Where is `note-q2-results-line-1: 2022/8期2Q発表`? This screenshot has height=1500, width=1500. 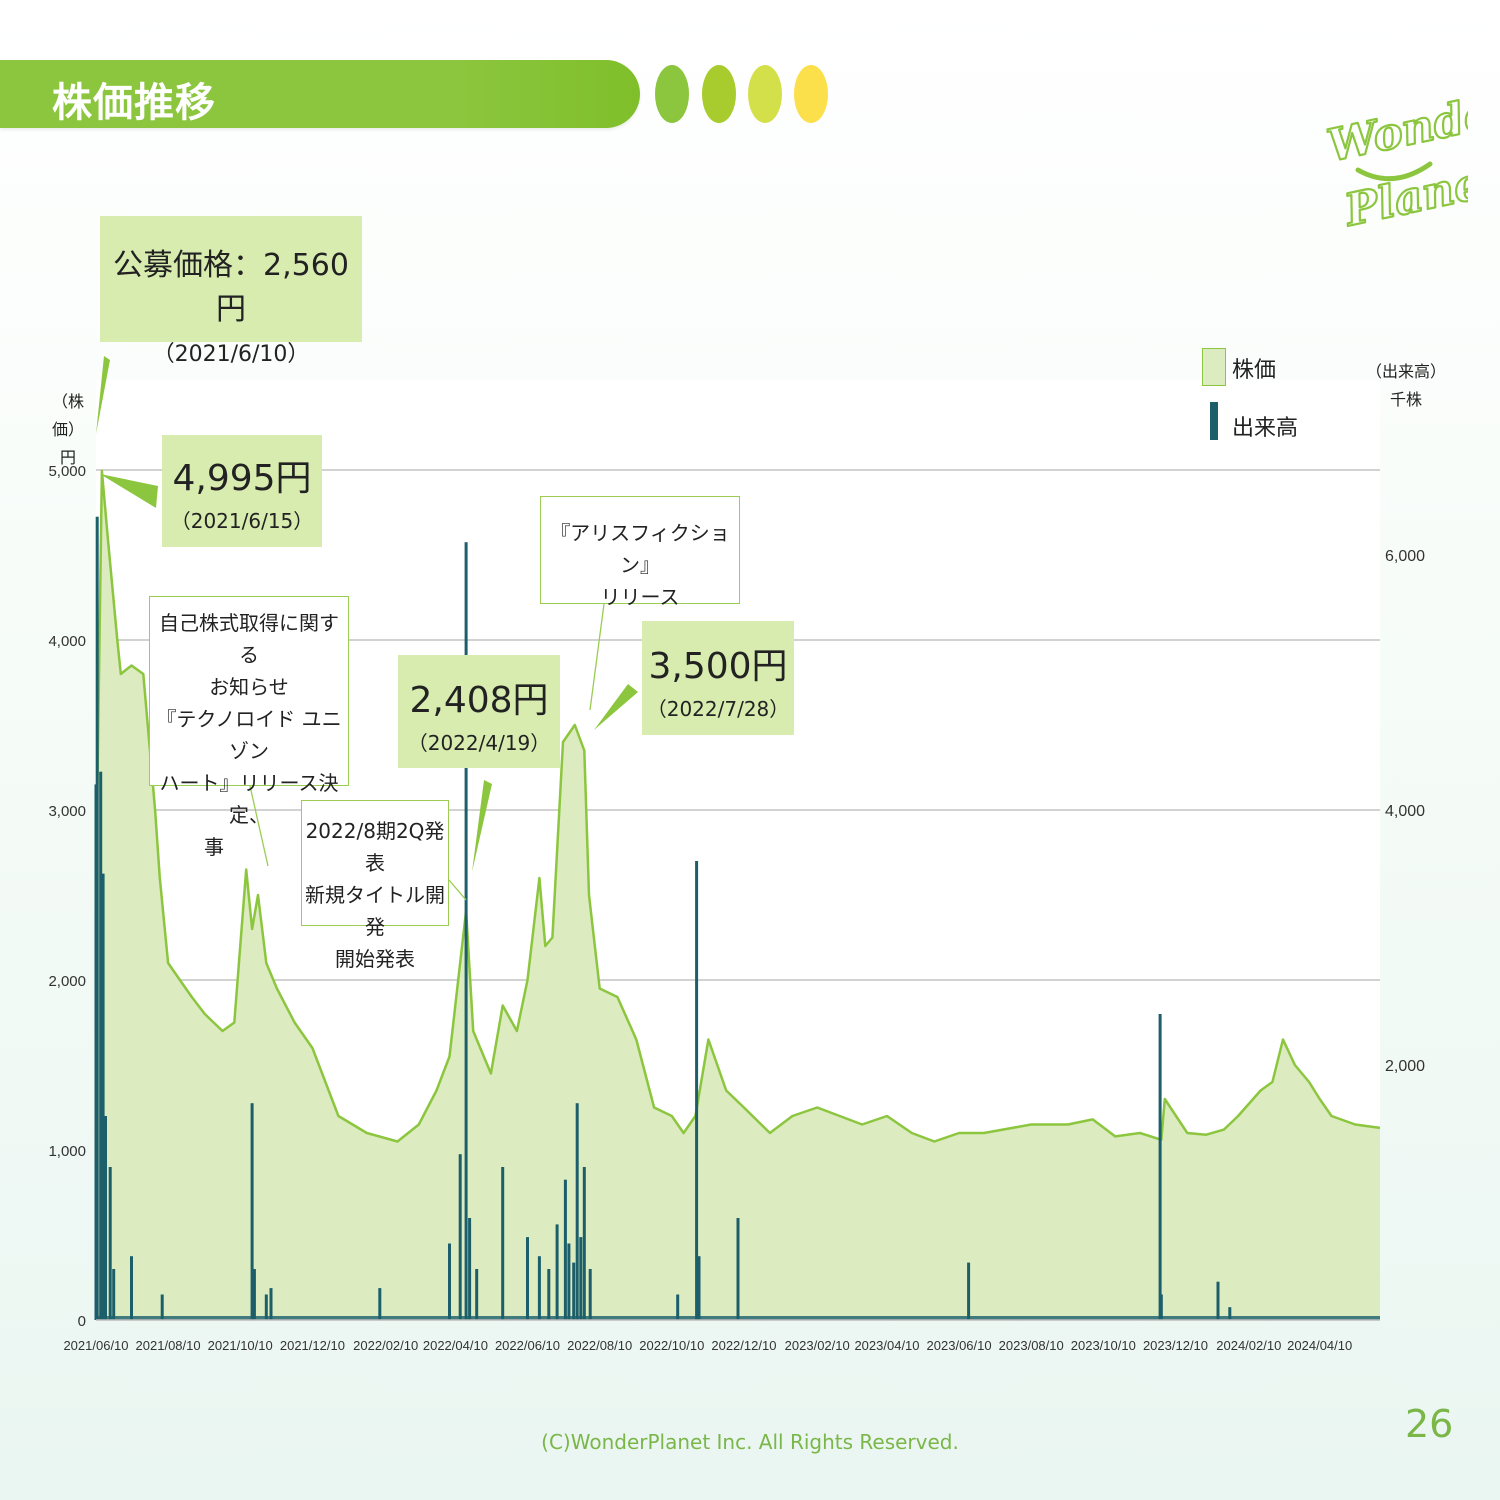
note-q2-results-line-1: 2022/8期2Q発表 is located at coordinates (375, 847).